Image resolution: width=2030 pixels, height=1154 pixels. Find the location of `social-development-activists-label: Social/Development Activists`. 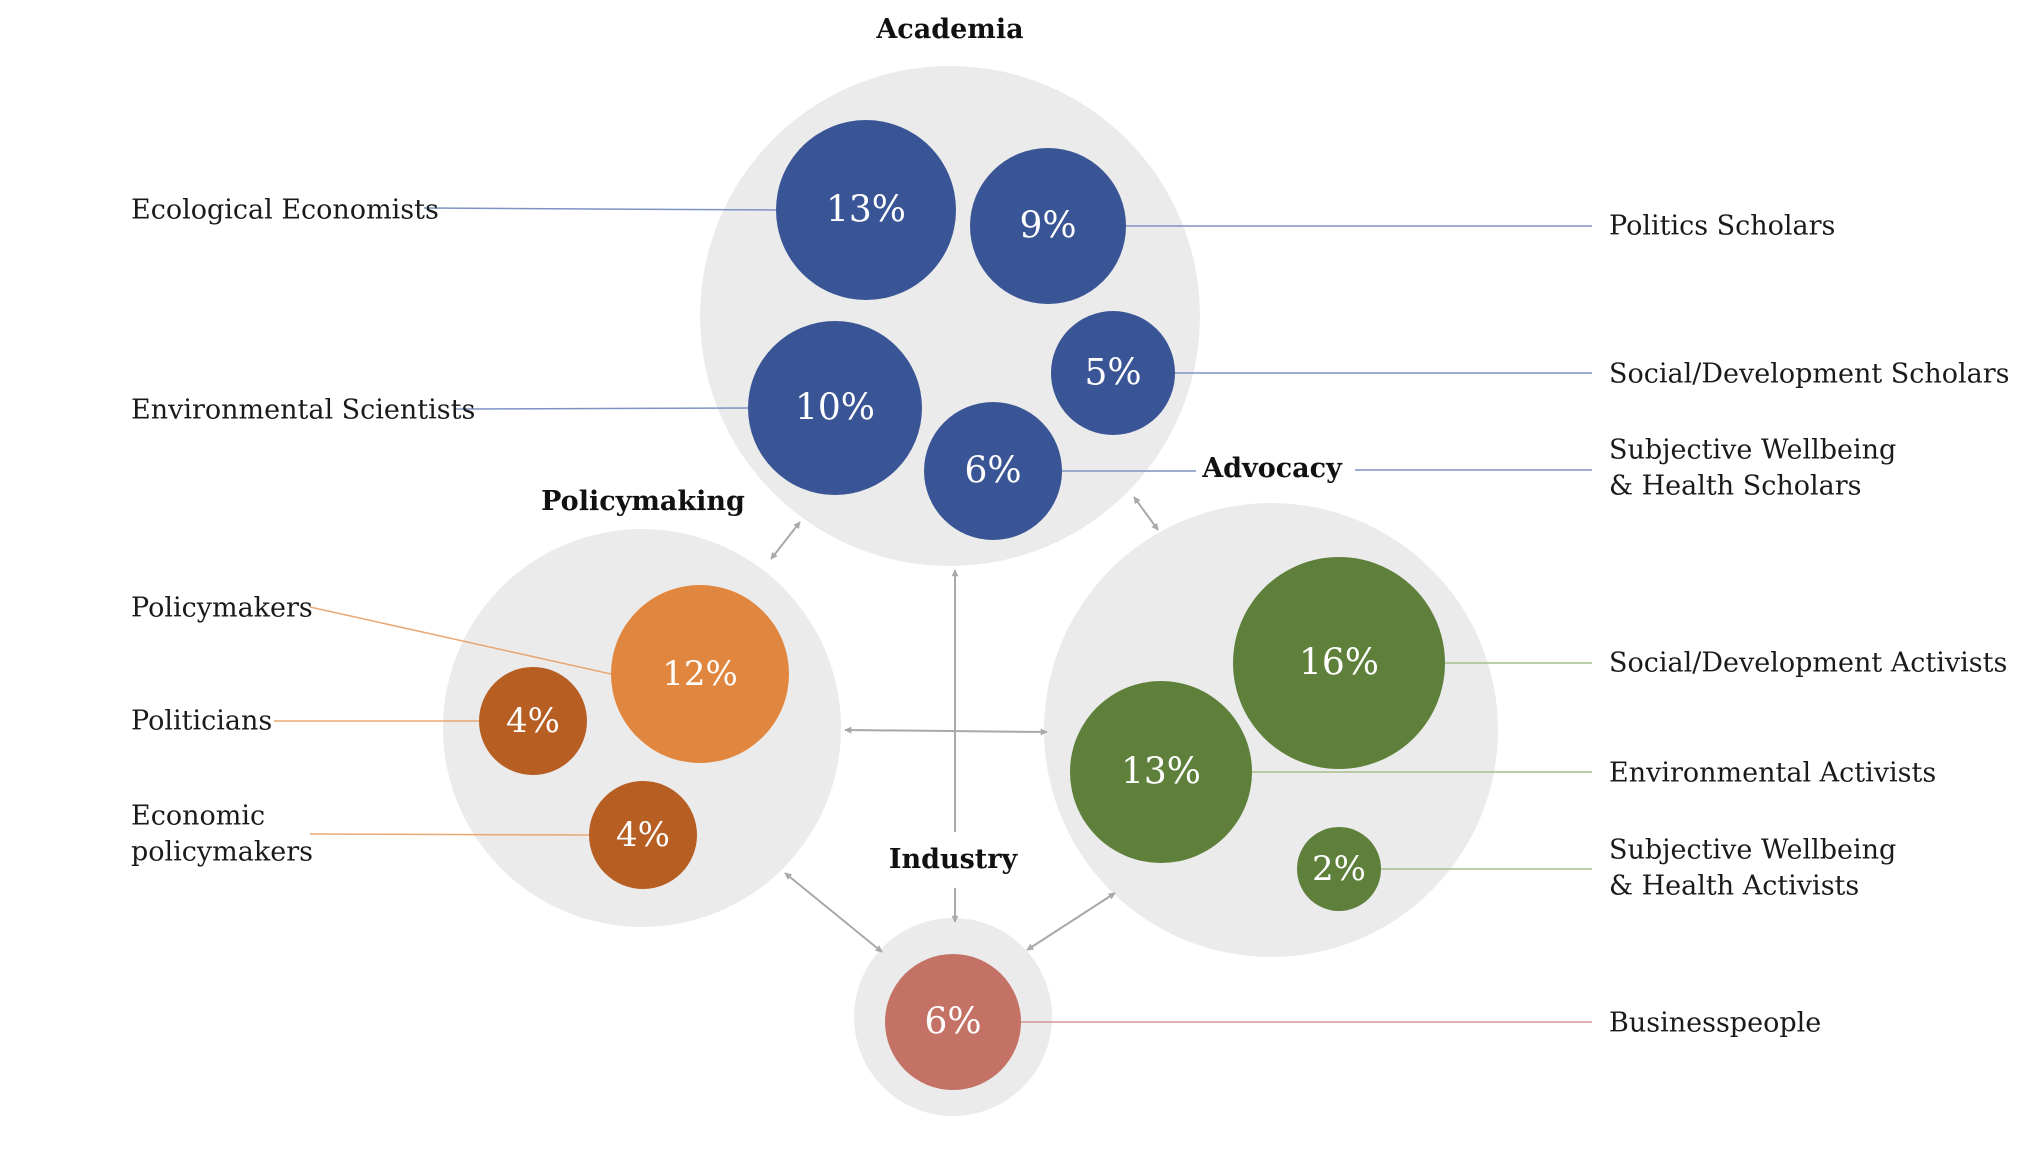

social-development-activists-label: Social/Development Activists is located at coordinates (1808, 663).